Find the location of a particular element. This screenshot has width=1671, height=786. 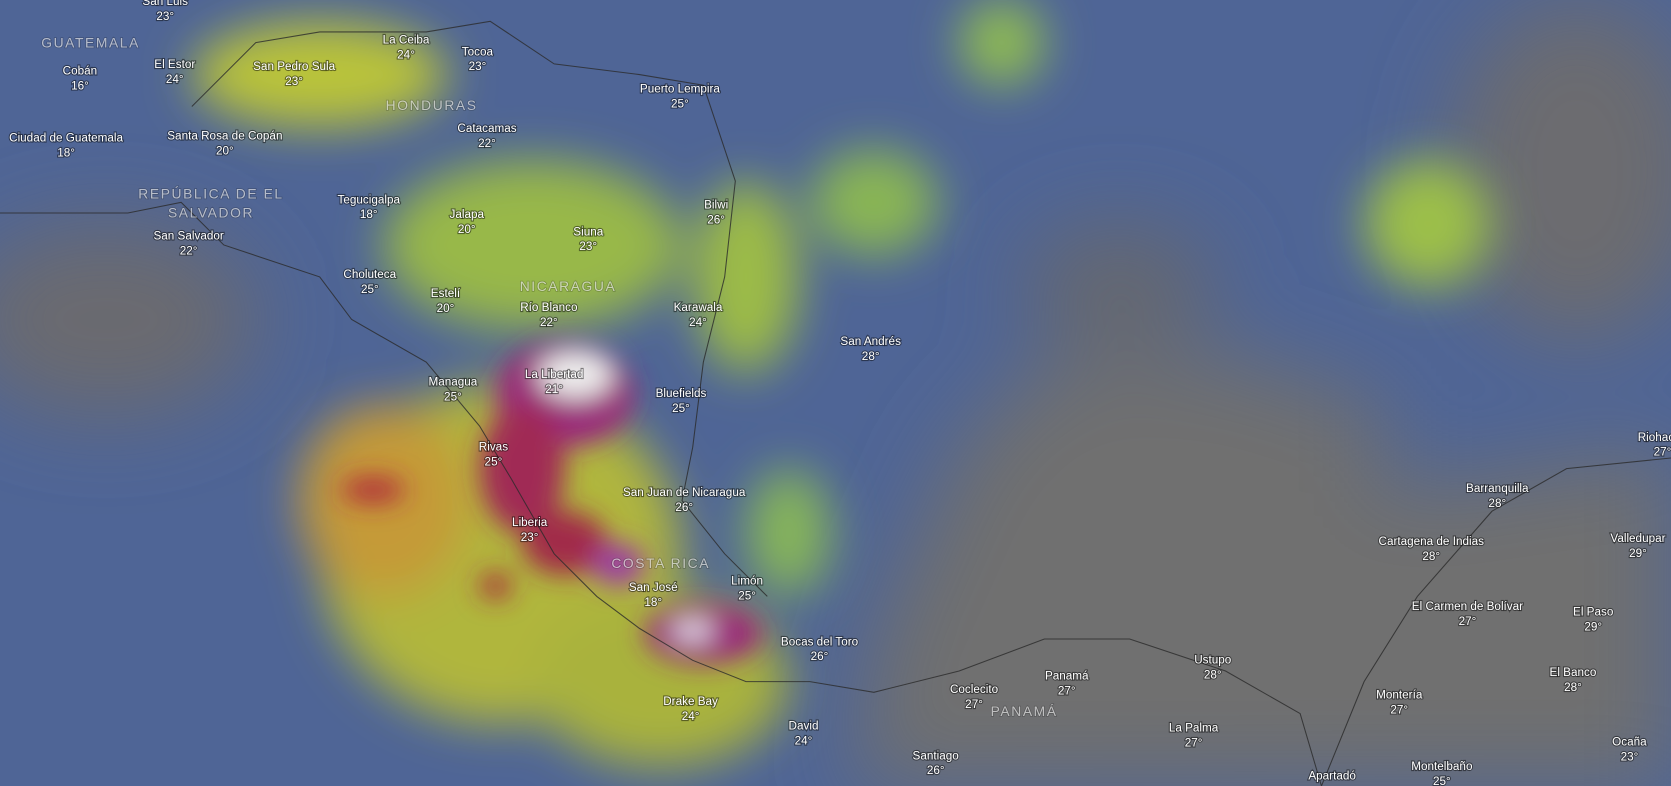

city-name: El Estor is located at coordinates (174, 64).